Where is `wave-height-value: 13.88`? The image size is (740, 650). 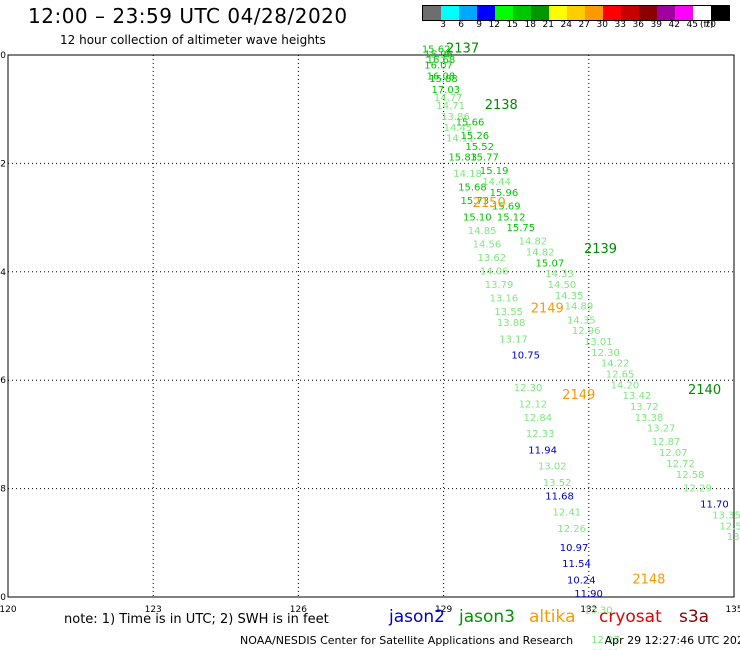
wave-height-value: 13.88 is located at coordinates (511, 323).